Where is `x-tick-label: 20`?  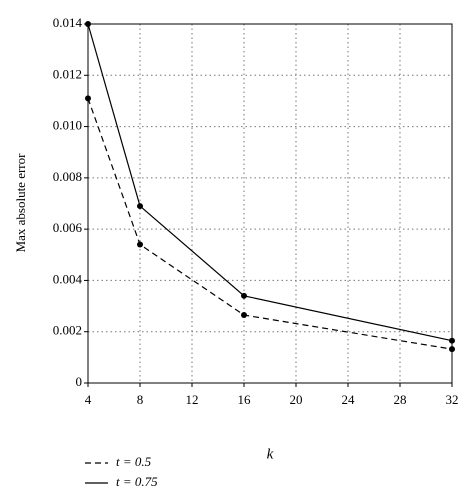 x-tick-label: 20 is located at coordinates (296, 399).